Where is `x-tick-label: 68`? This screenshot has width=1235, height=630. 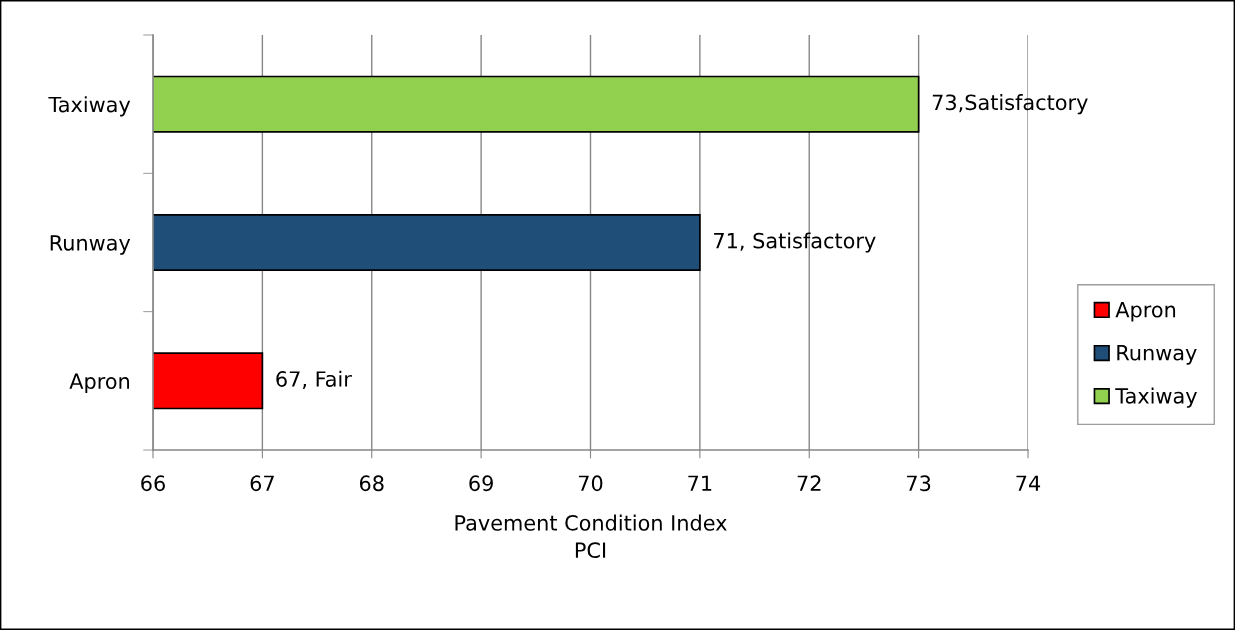
x-tick-label: 68 is located at coordinates (371, 483).